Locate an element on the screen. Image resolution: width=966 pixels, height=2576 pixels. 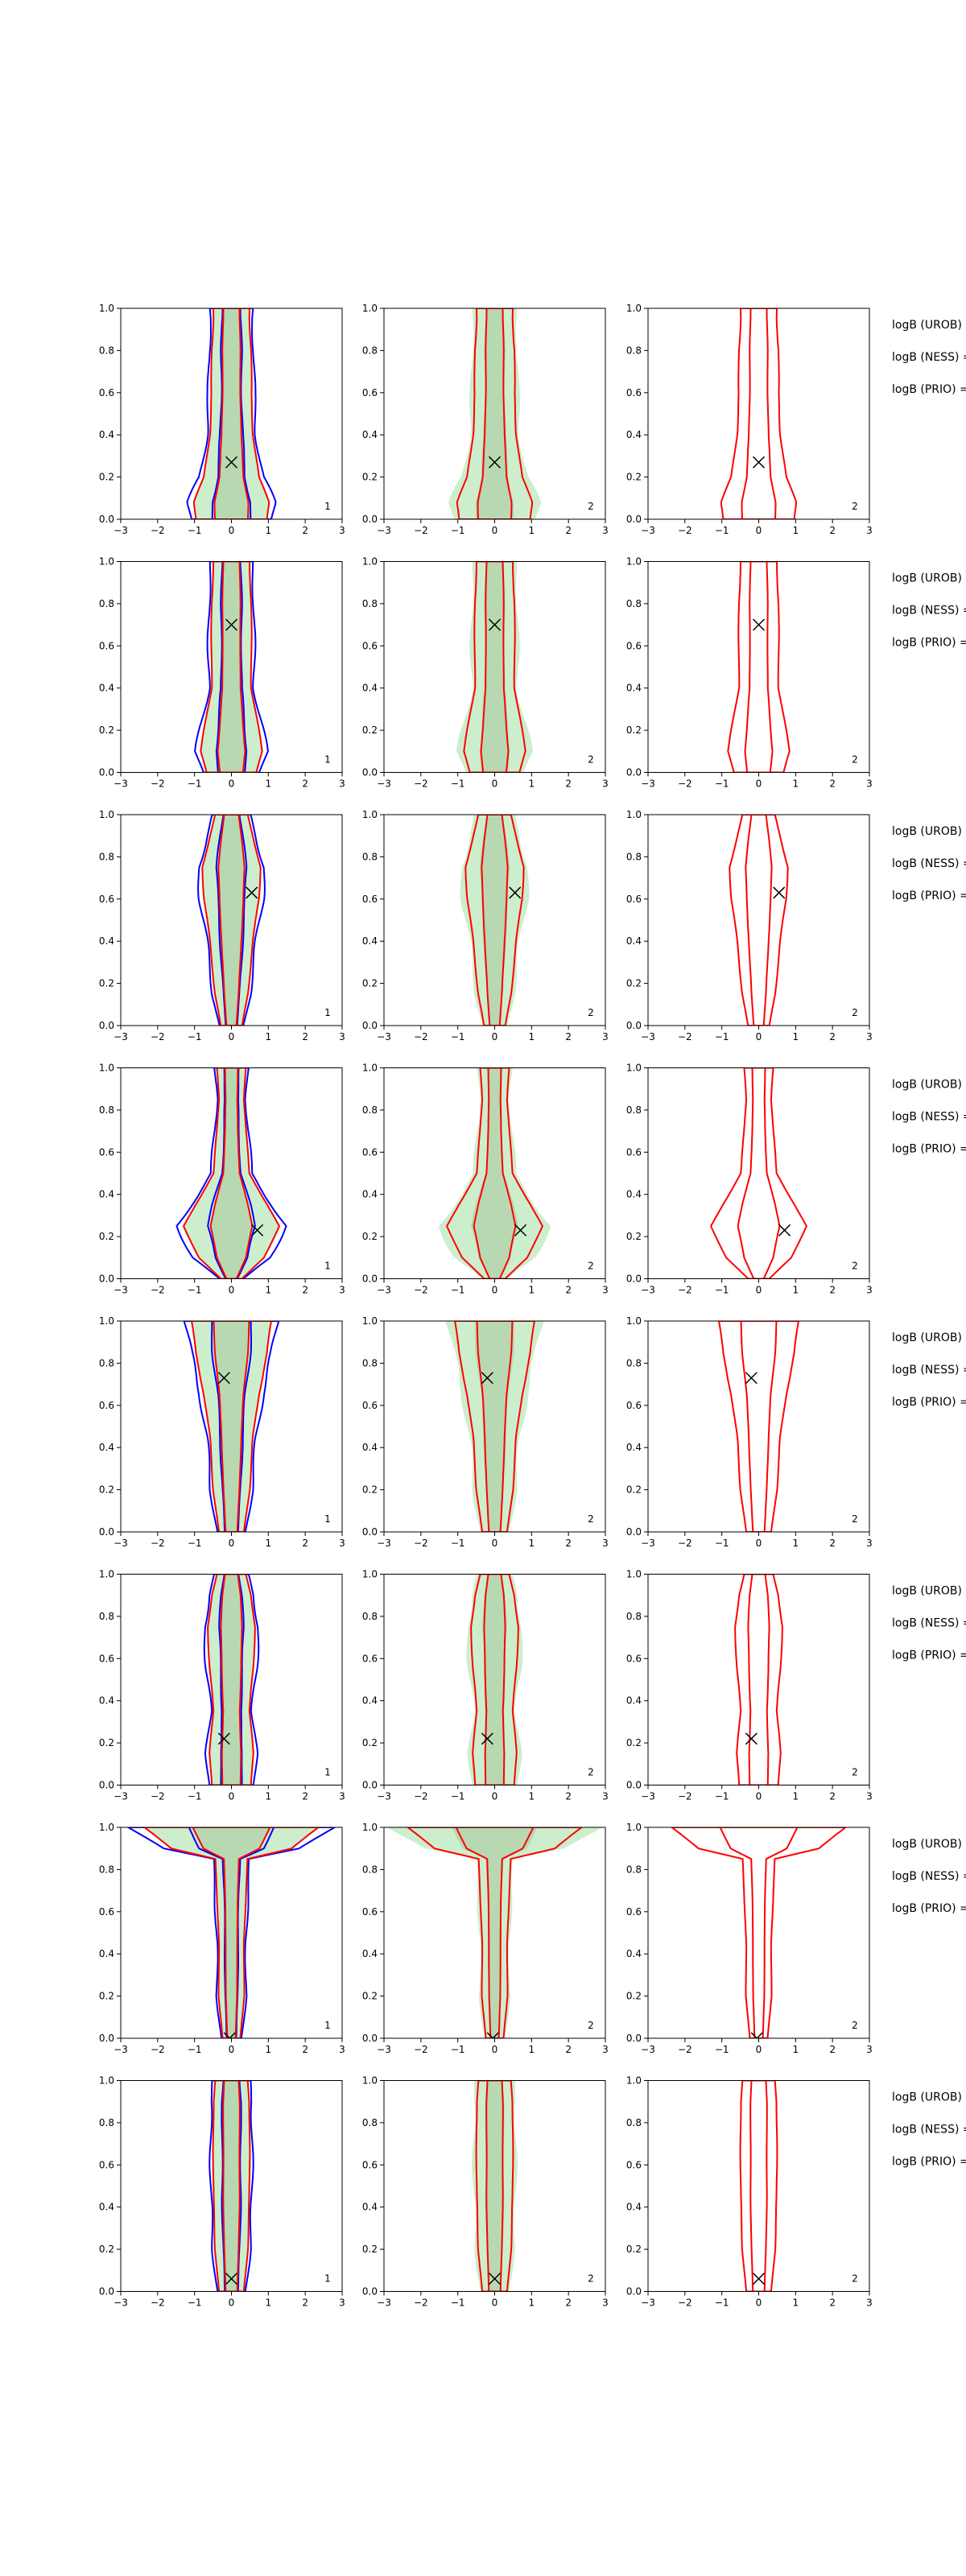
axes-frame is located at coordinates (758, 667).